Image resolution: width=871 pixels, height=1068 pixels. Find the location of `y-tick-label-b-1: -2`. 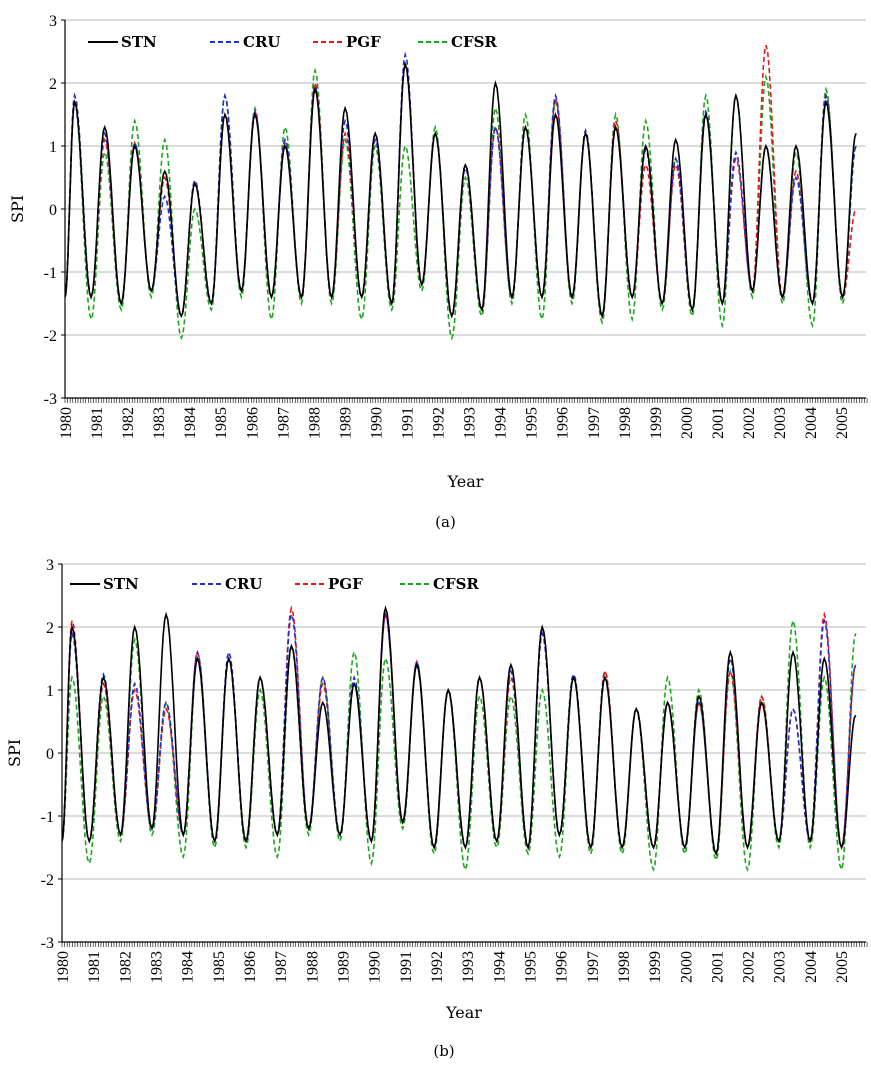

y-tick-label-b-1: -2 is located at coordinates (47, 880).